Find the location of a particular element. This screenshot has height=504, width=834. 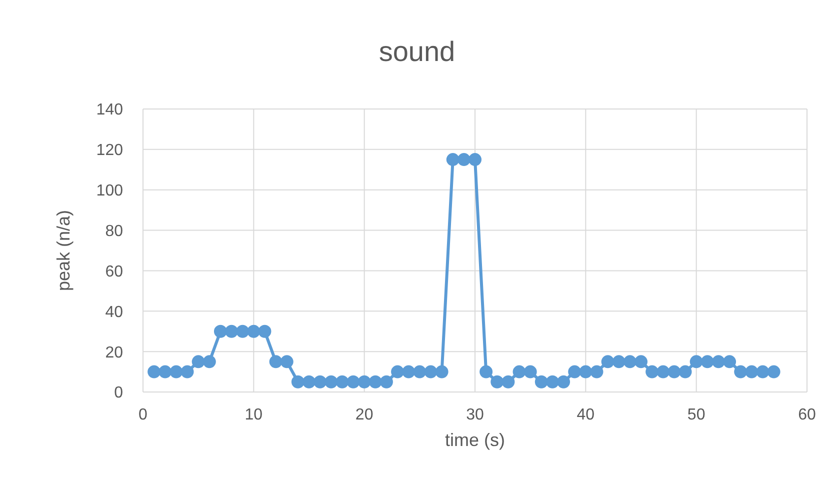

y-tick-label: 20 is located at coordinates (114, 353).